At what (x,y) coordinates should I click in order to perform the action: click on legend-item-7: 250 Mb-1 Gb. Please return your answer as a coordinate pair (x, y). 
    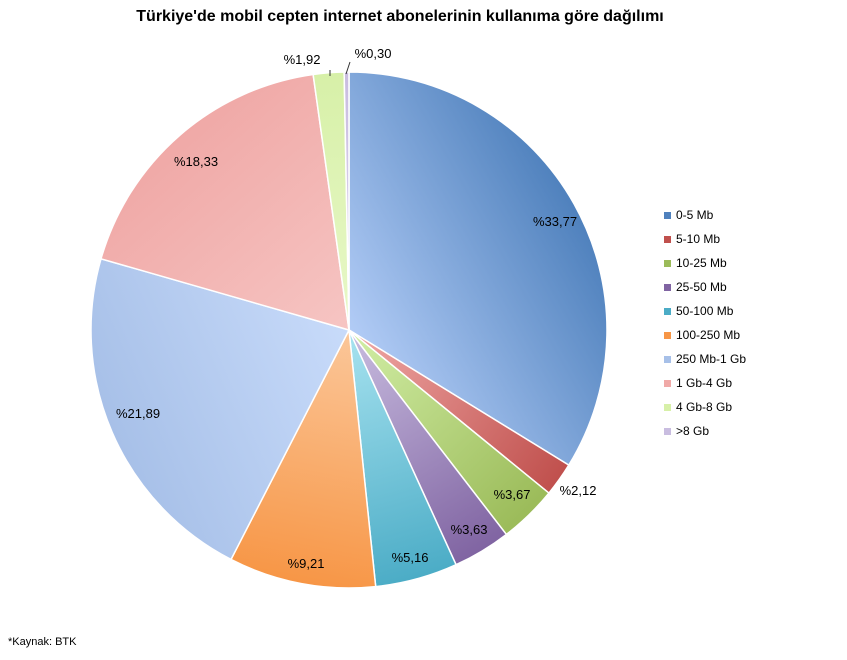
    Looking at the image, I should click on (705, 359).